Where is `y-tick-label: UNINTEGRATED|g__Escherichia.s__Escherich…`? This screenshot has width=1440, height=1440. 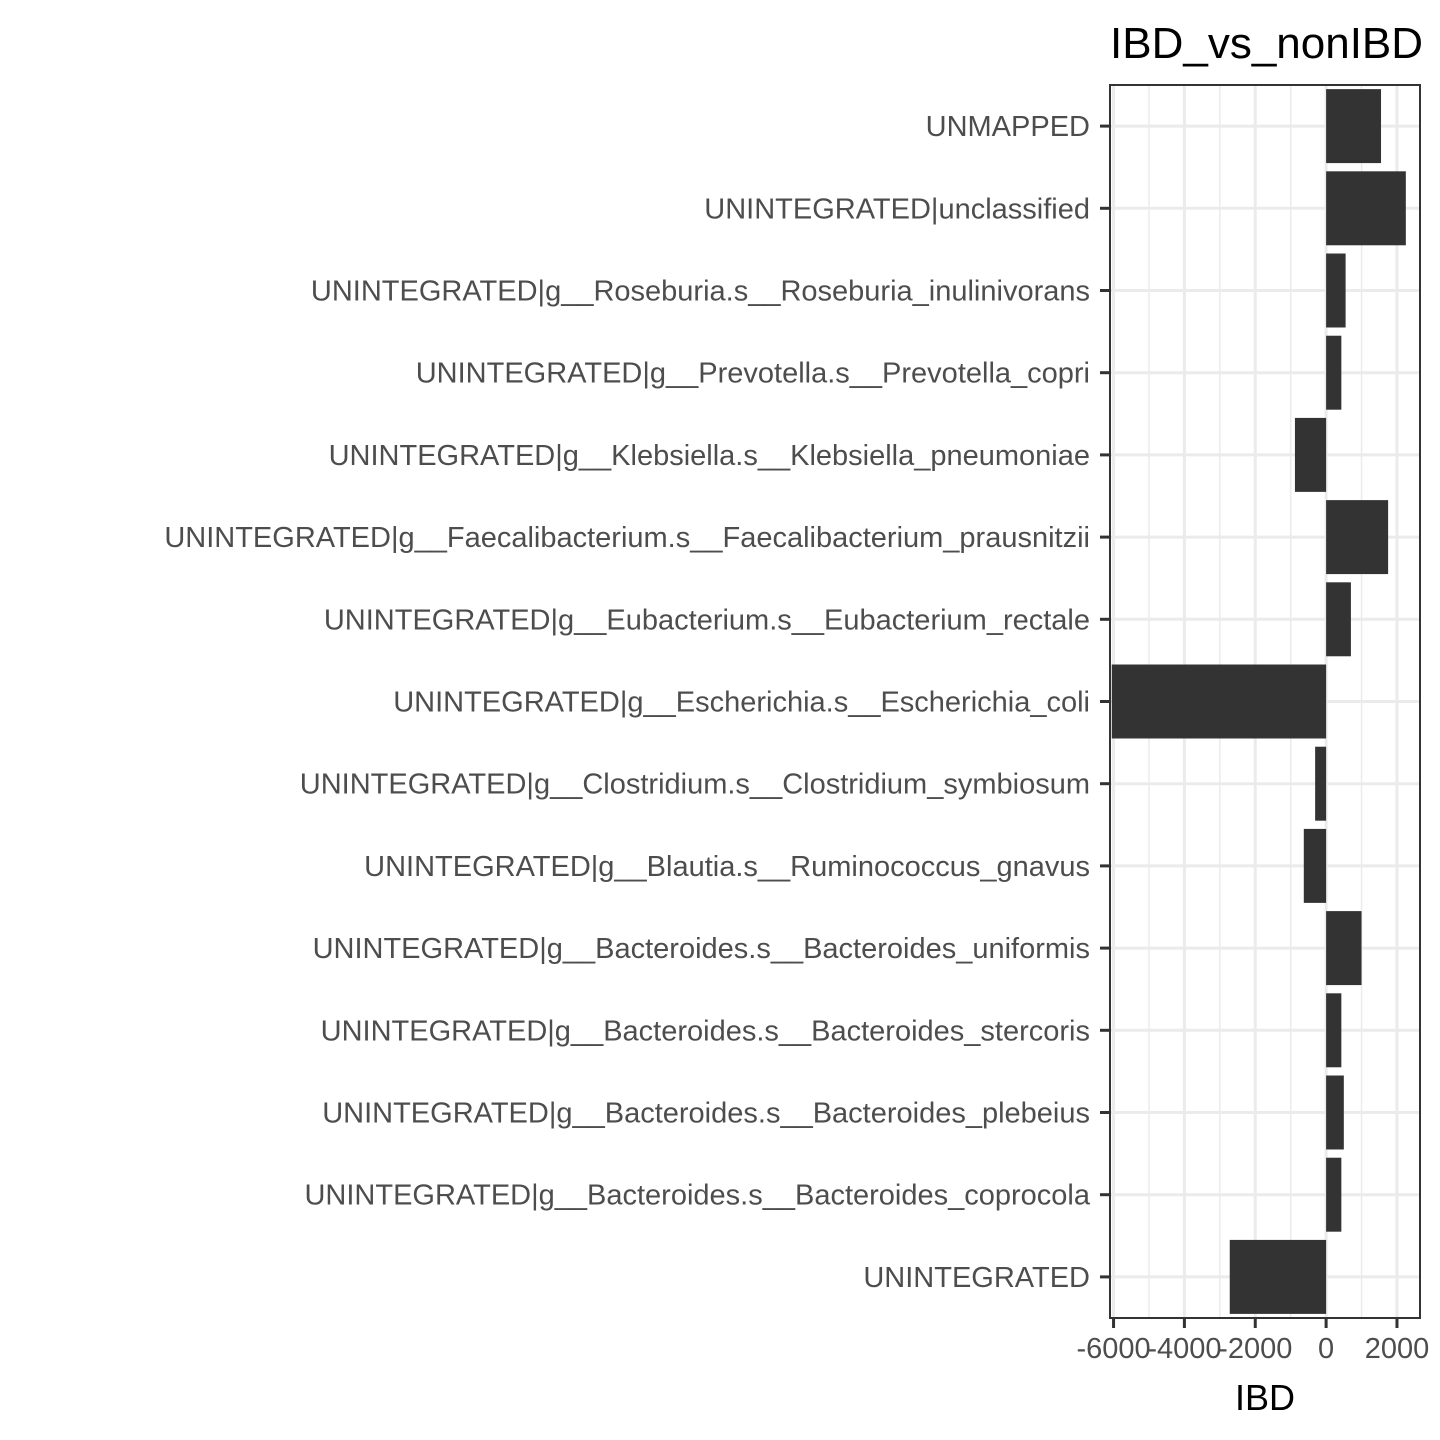
y-tick-label: UNINTEGRATED|g__Escherichia.s__Escherich… is located at coordinates (741, 703).